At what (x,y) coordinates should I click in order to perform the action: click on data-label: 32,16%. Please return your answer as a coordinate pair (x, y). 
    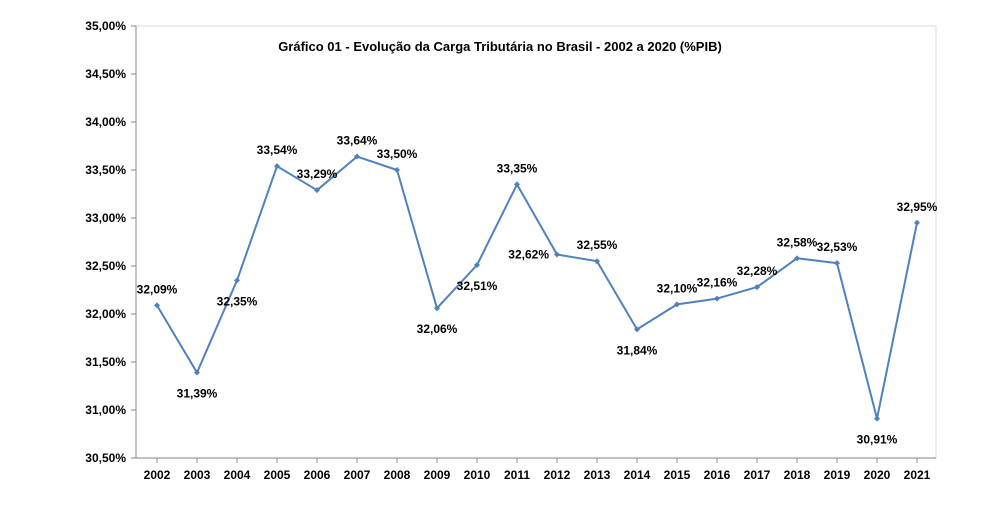
    Looking at the image, I should click on (717, 283).